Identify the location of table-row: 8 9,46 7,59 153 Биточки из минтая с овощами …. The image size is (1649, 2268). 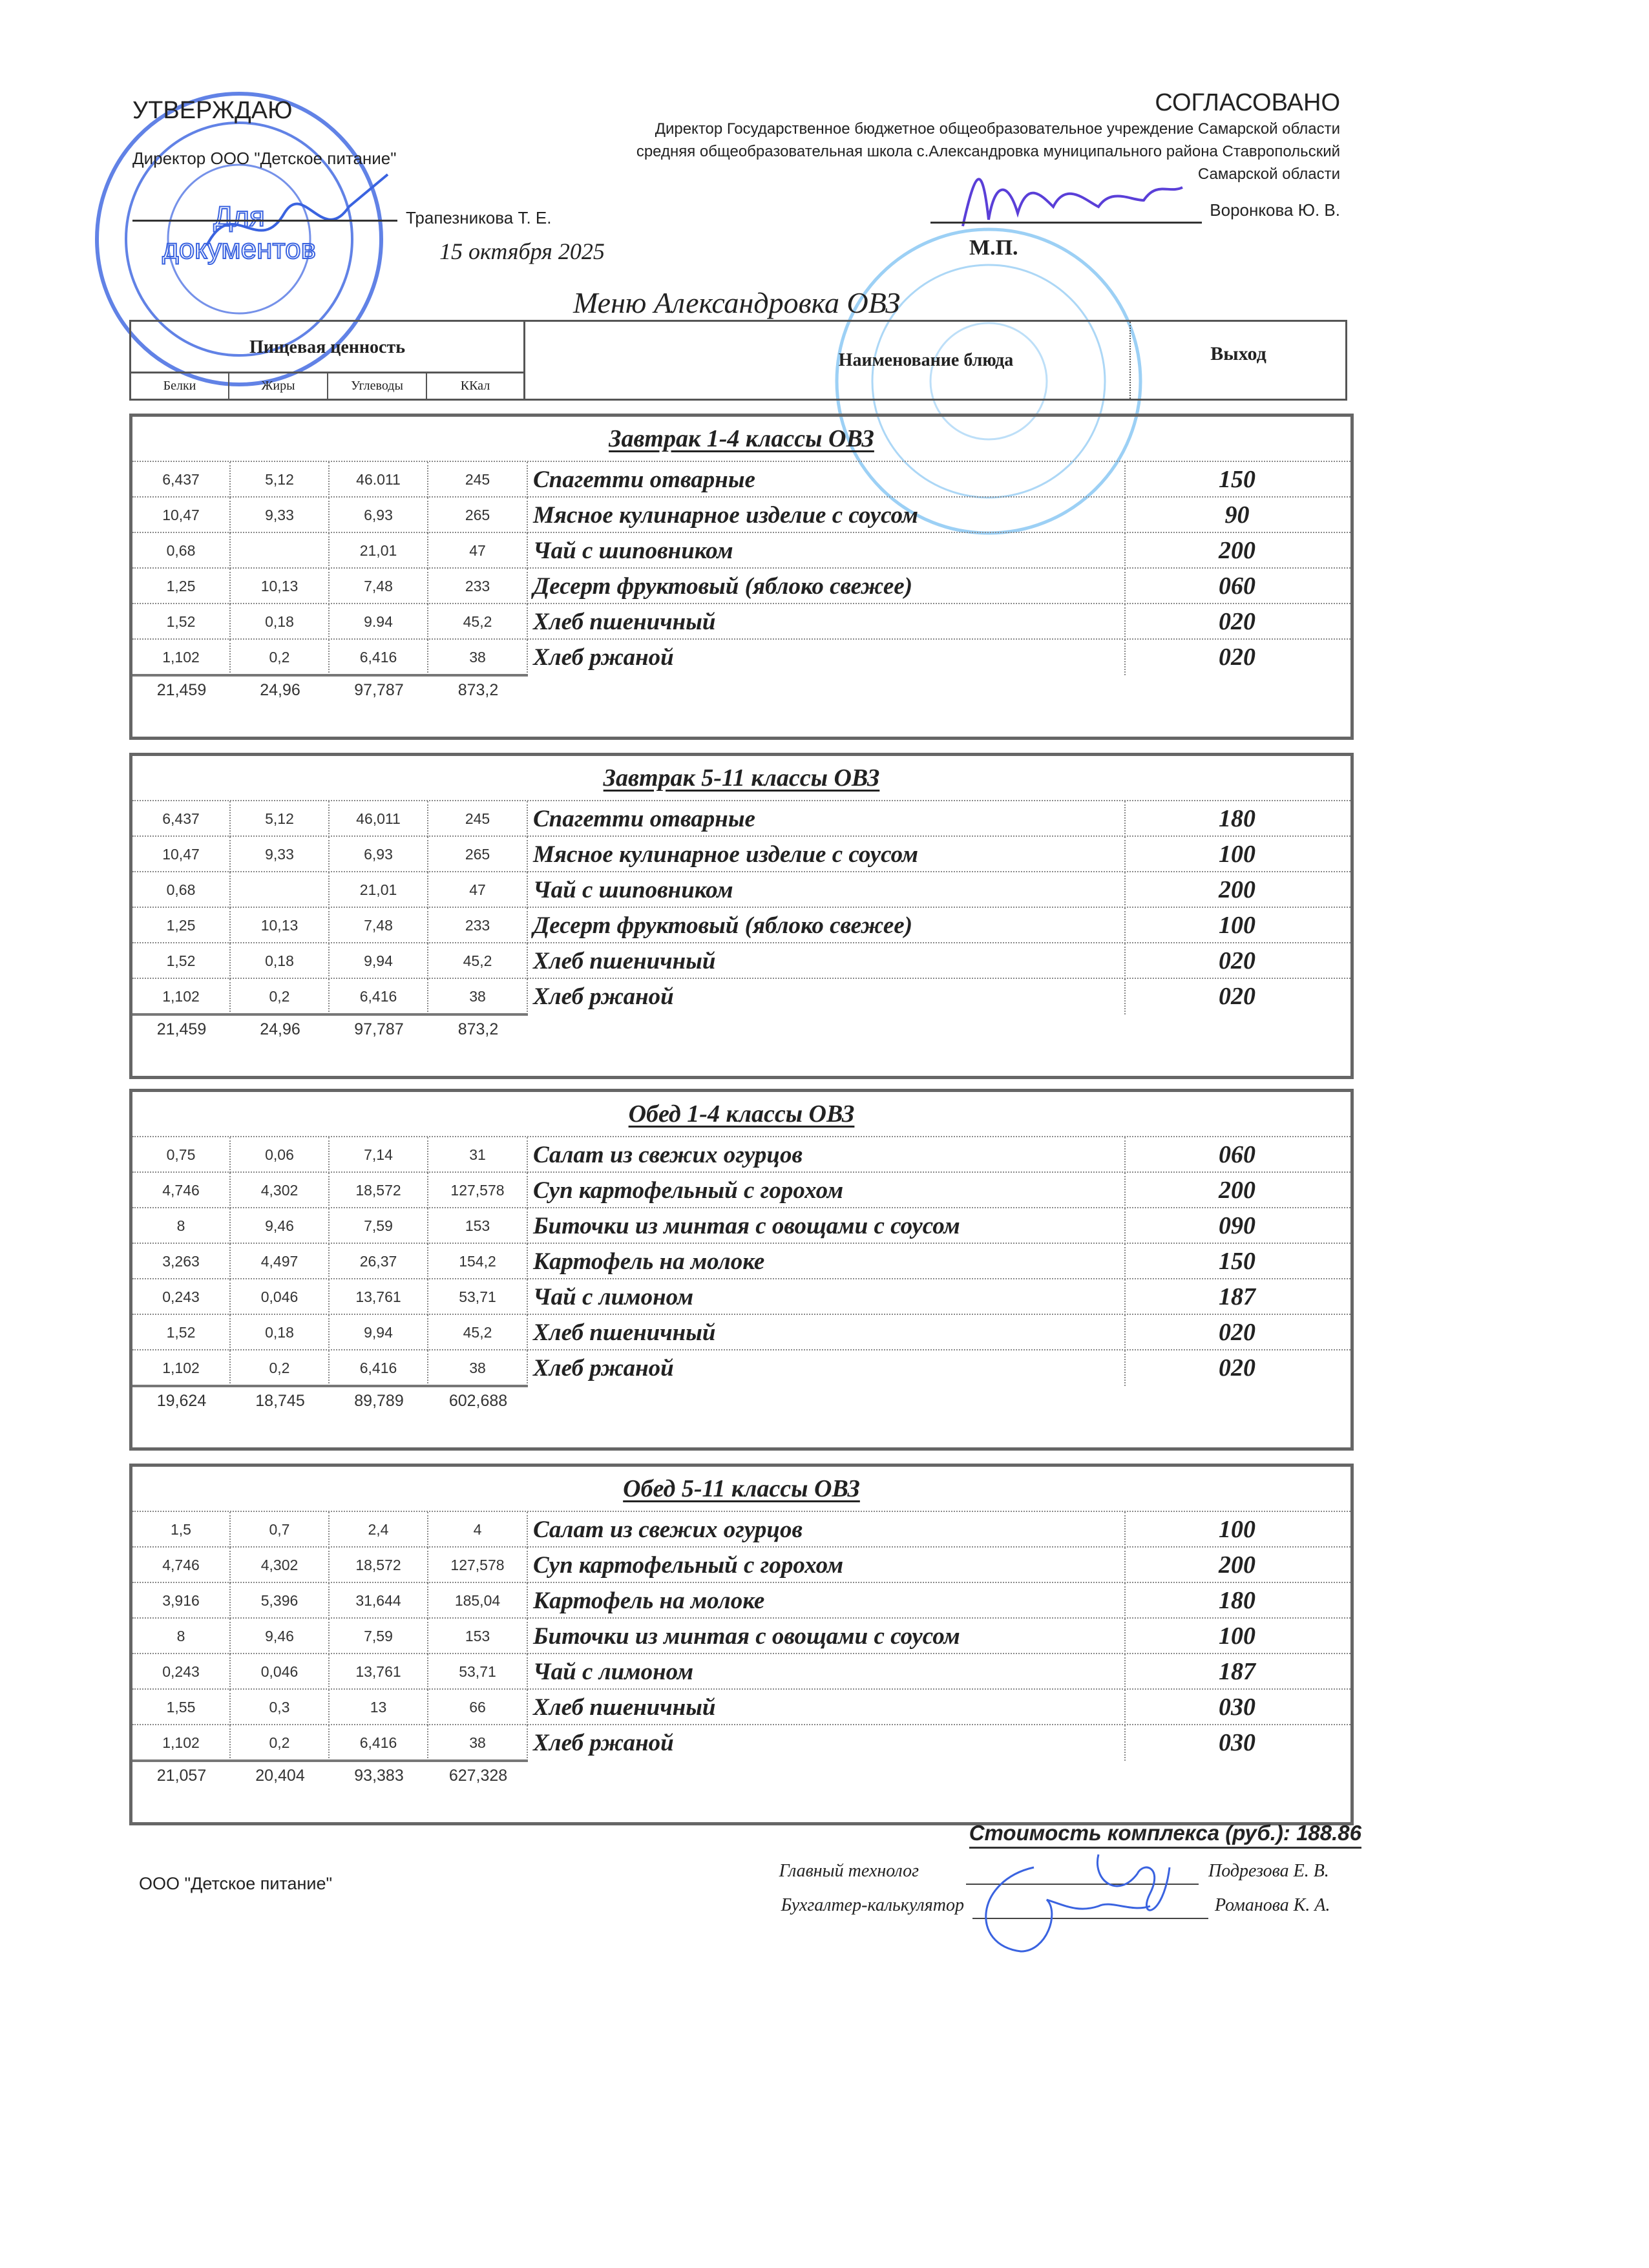
(741, 1225).